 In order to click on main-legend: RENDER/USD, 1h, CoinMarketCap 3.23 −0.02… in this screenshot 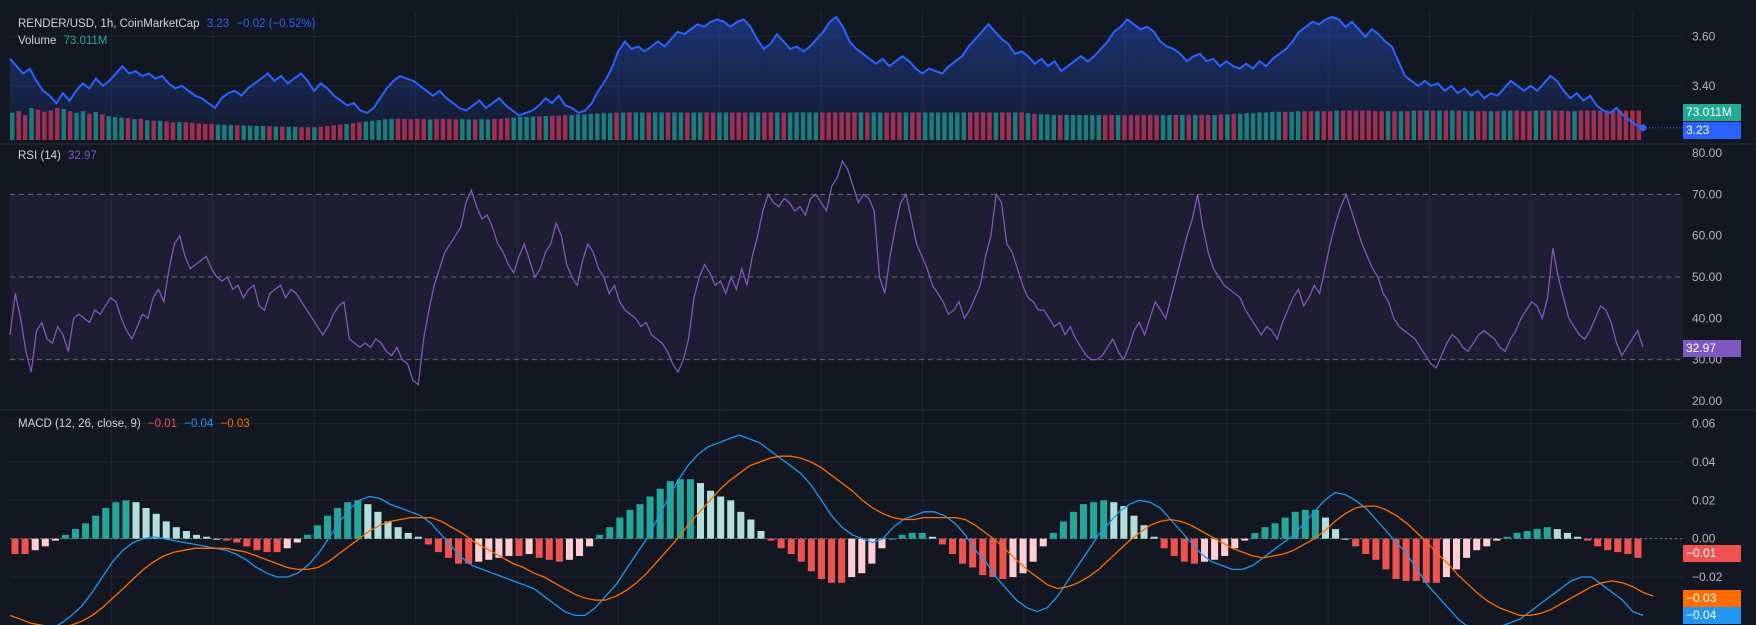, I will do `click(169, 24)`.